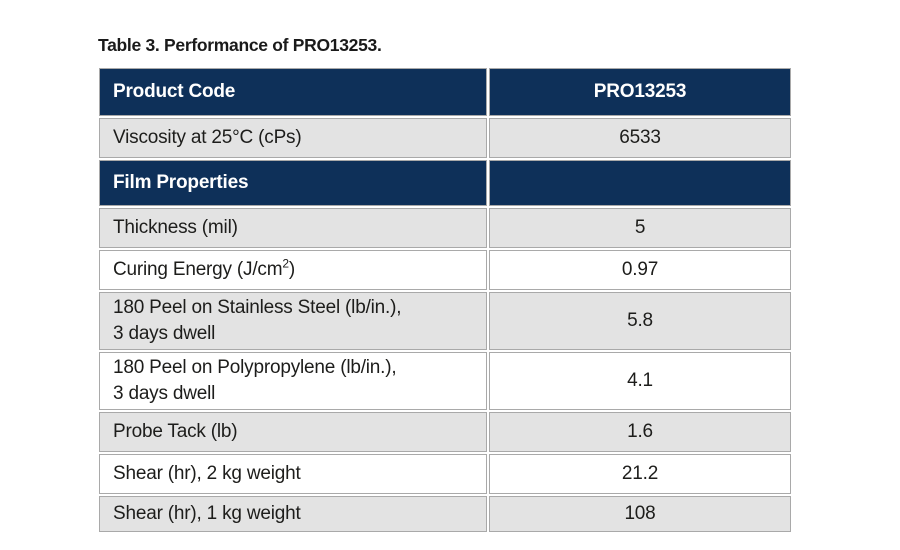  Describe the element at coordinates (640, 514) in the screenshot. I see `shear-1kg-value: 108` at that location.